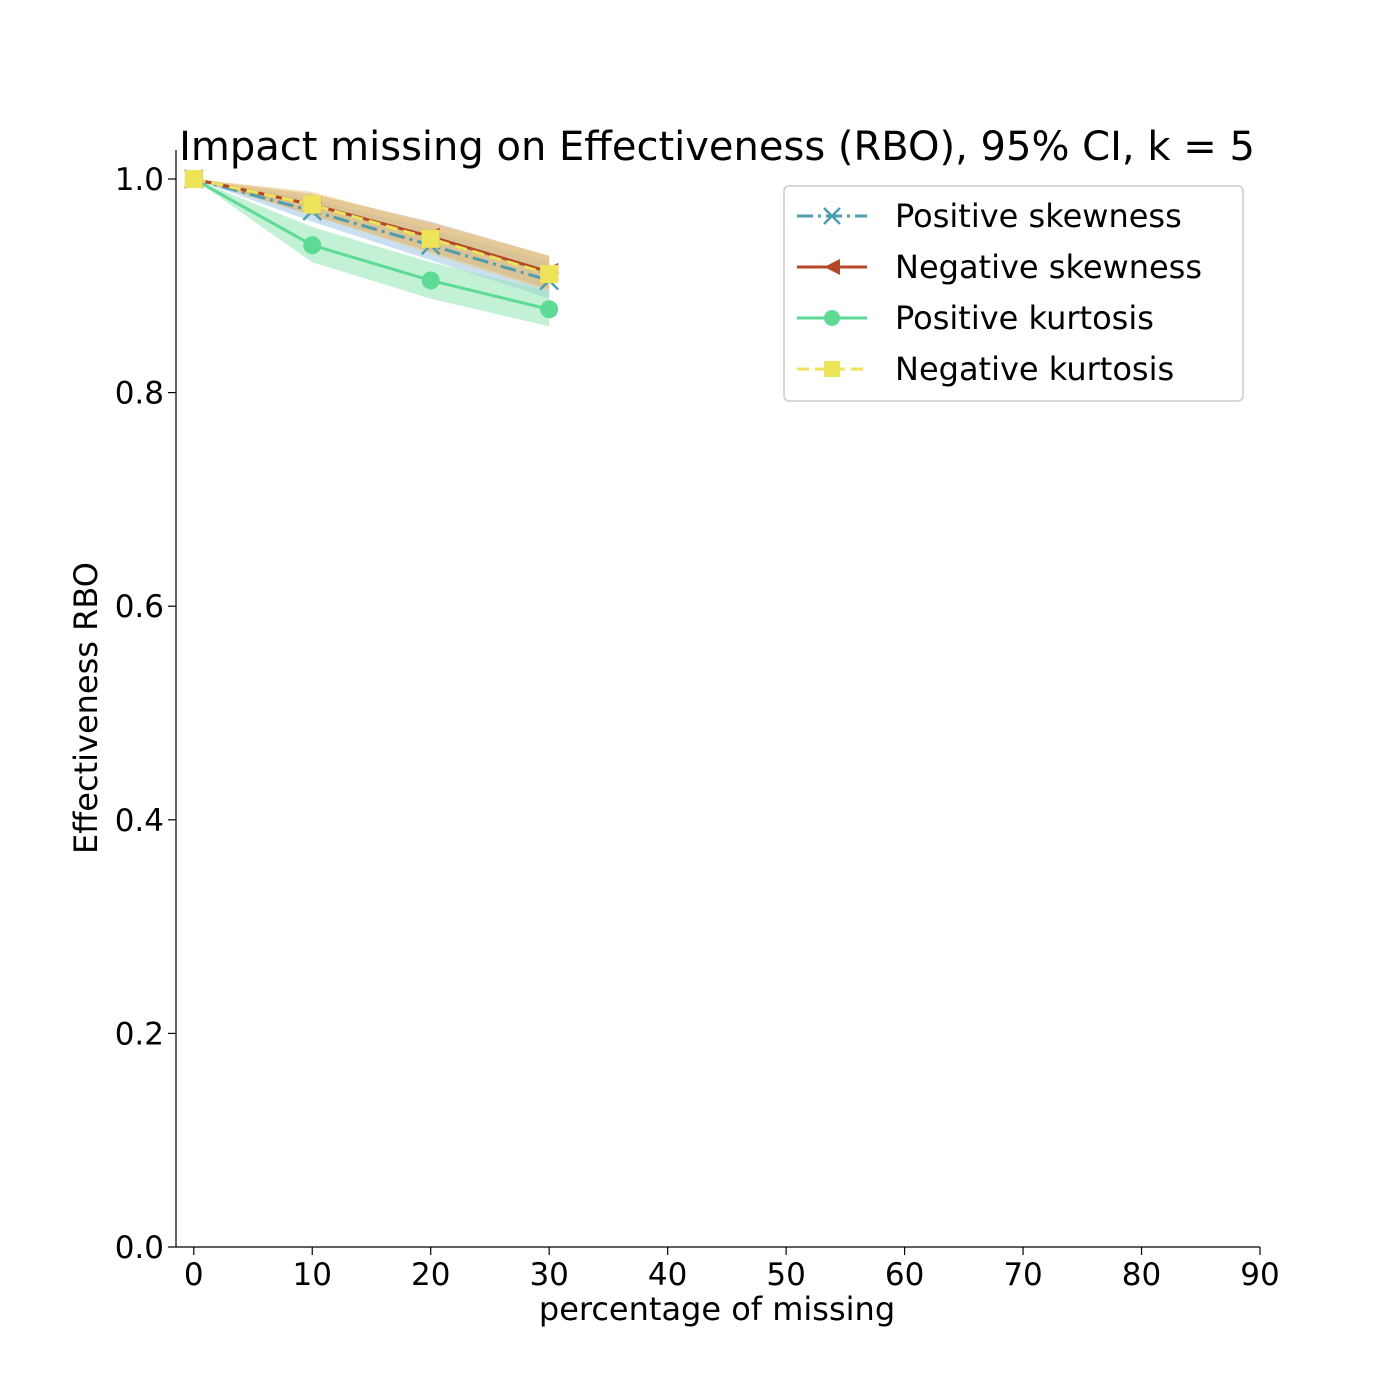 This screenshot has height=1400, width=1400. I want to click on y-tick-label: 0.2, so click(139, 1034).